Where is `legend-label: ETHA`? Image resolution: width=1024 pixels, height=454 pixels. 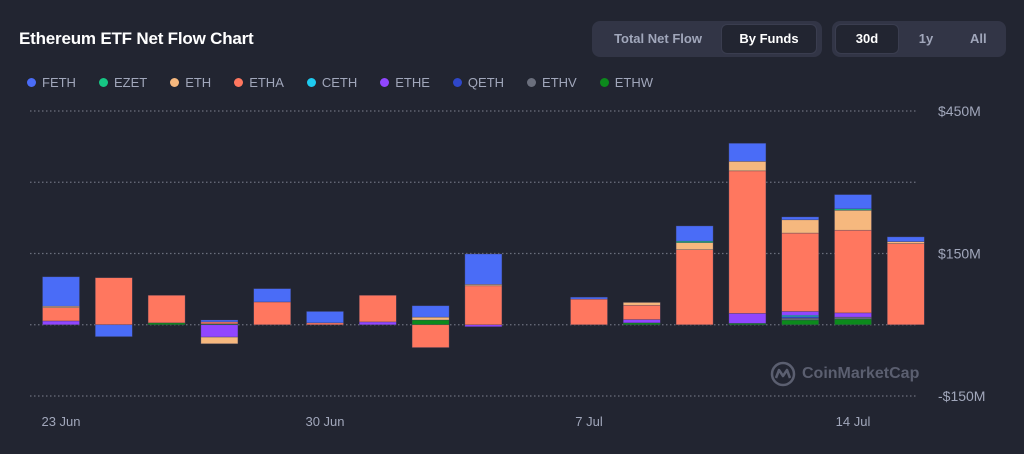 legend-label: ETHA is located at coordinates (266, 82).